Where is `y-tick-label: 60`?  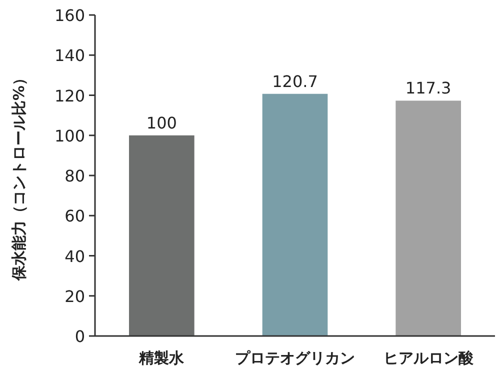 y-tick-label: 60 is located at coordinates (74, 216).